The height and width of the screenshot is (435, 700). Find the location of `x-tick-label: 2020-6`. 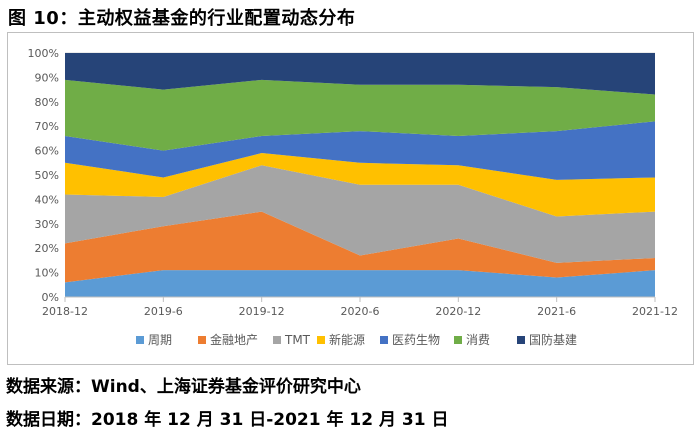

x-tick-label: 2020-6 is located at coordinates (360, 311).